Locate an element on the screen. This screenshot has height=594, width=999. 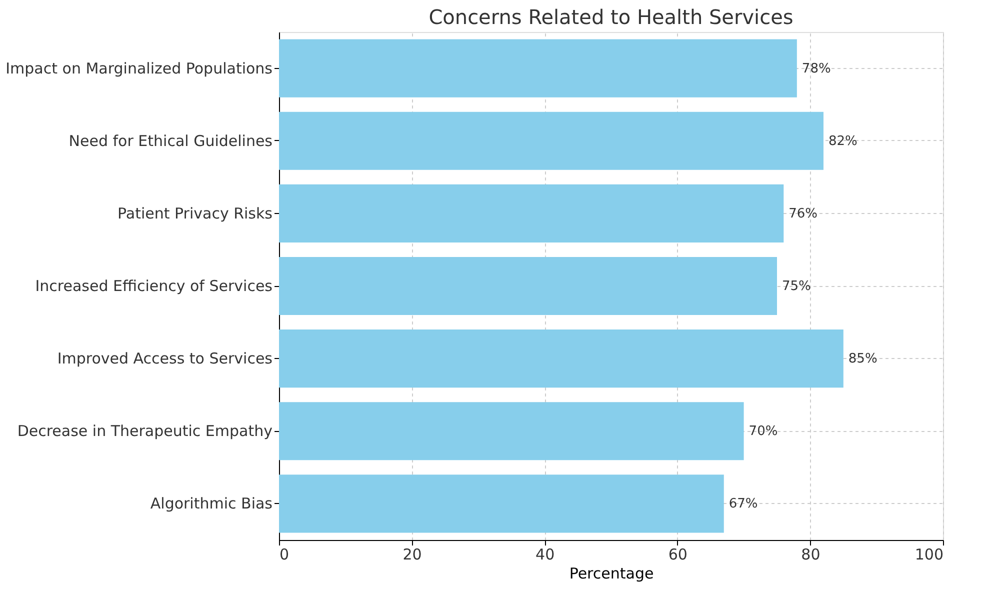
y-tick-label: Impact on Marginalized Populations is located at coordinates (139, 68).